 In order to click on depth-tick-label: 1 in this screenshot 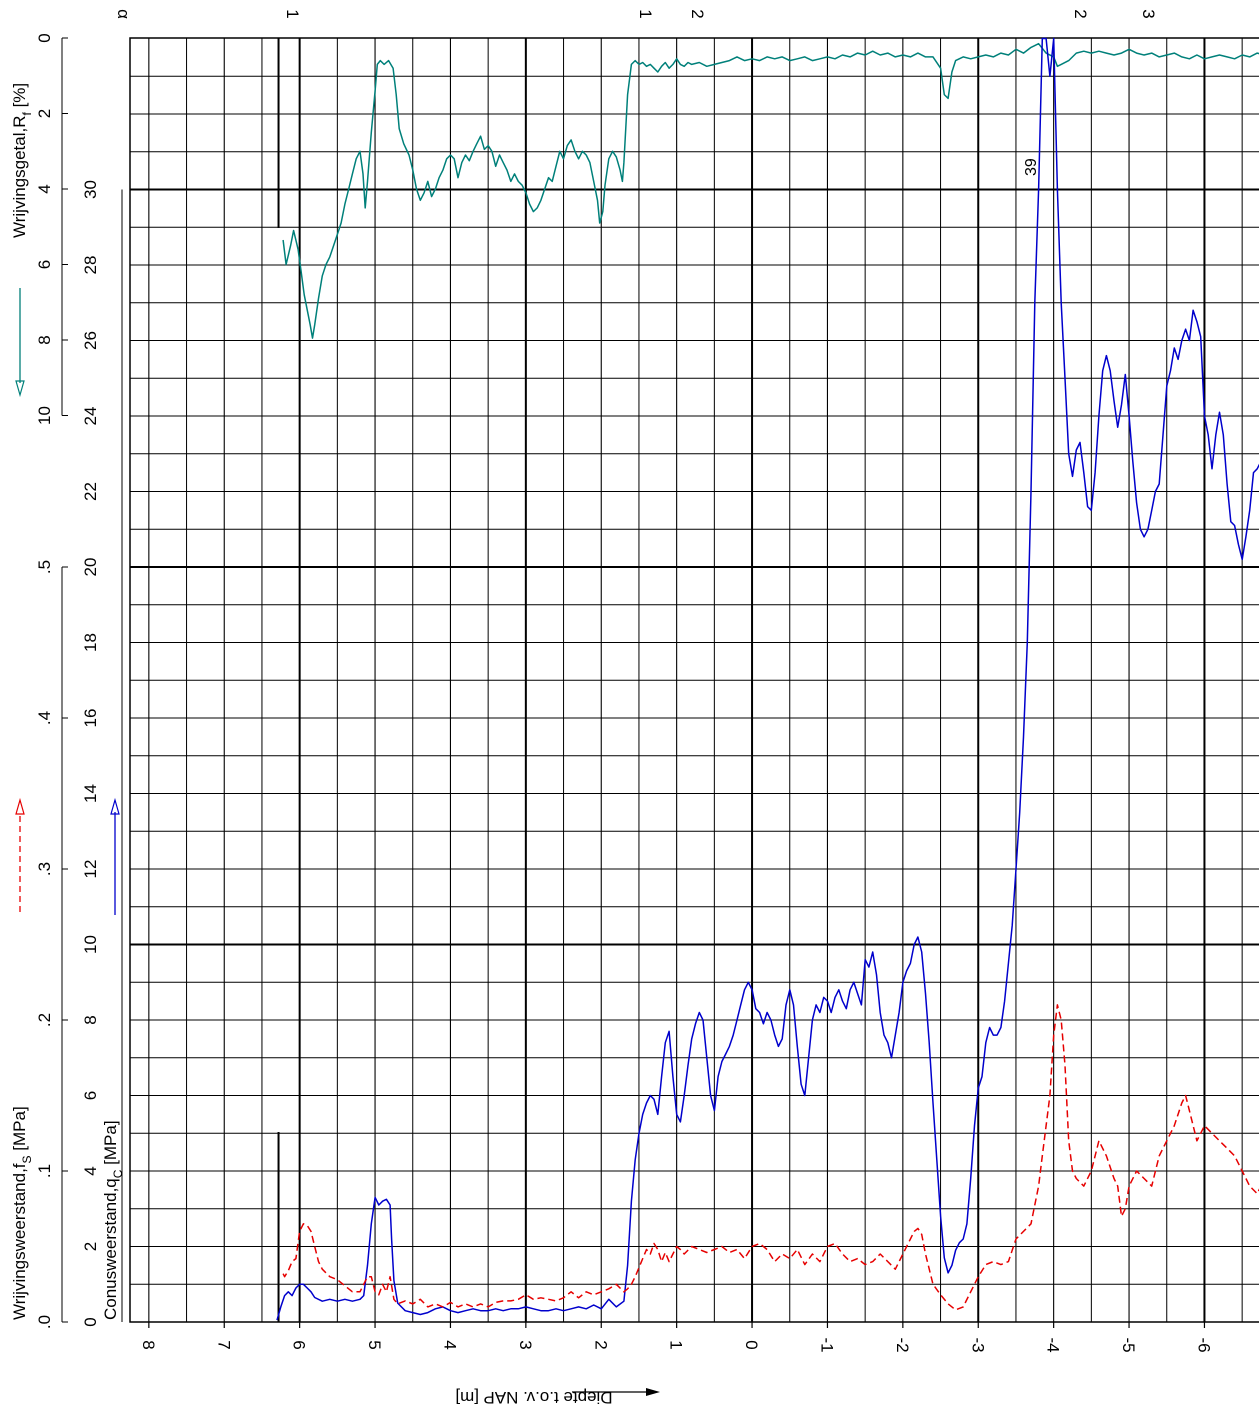, I will do `click(676, 1344)`.